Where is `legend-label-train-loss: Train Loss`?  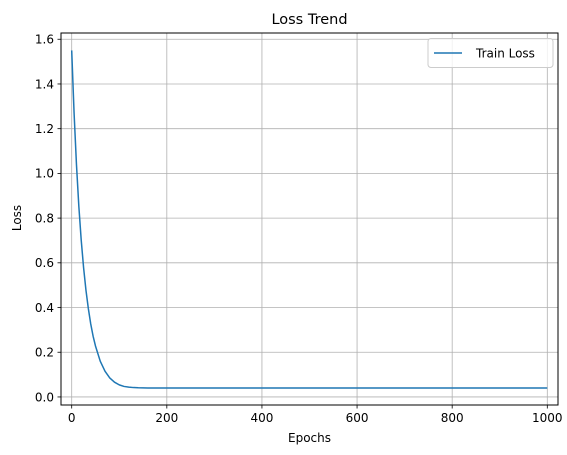 legend-label-train-loss: Train Loss is located at coordinates (505, 54).